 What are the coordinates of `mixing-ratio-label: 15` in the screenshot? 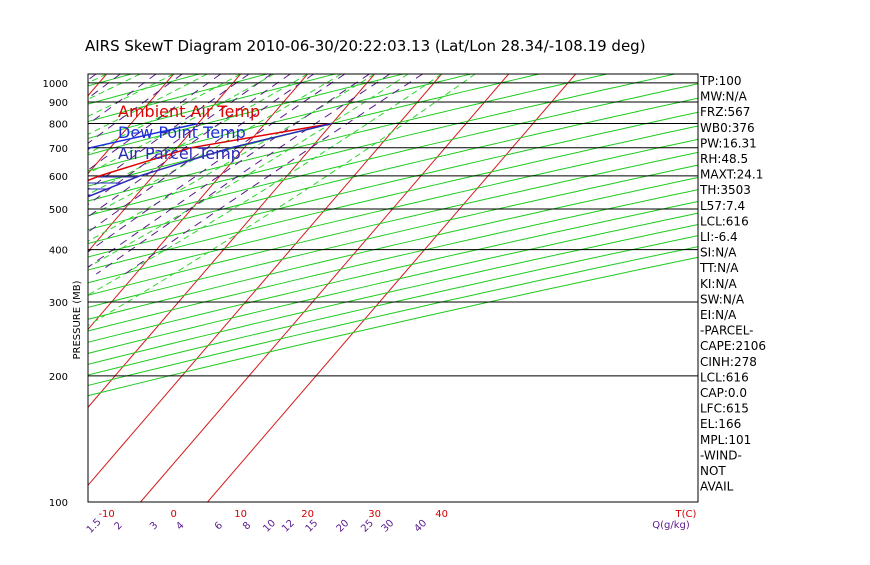 It's located at (312, 526).